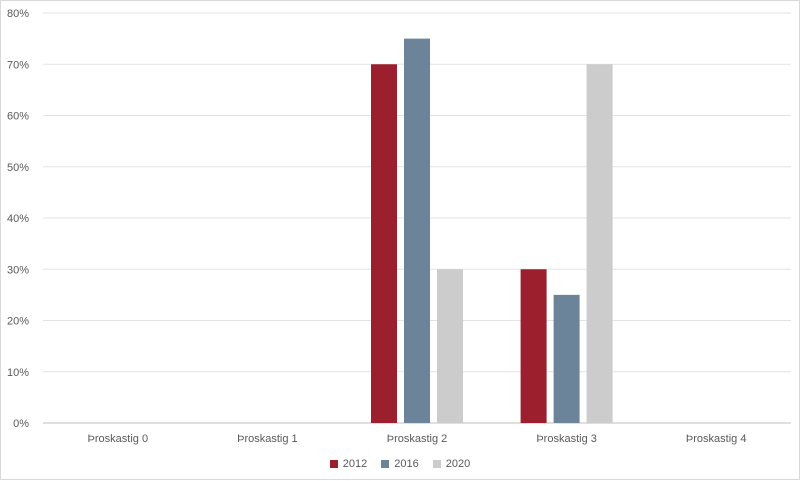  I want to click on x-tick-label: Þroskastig 0, so click(118, 439).